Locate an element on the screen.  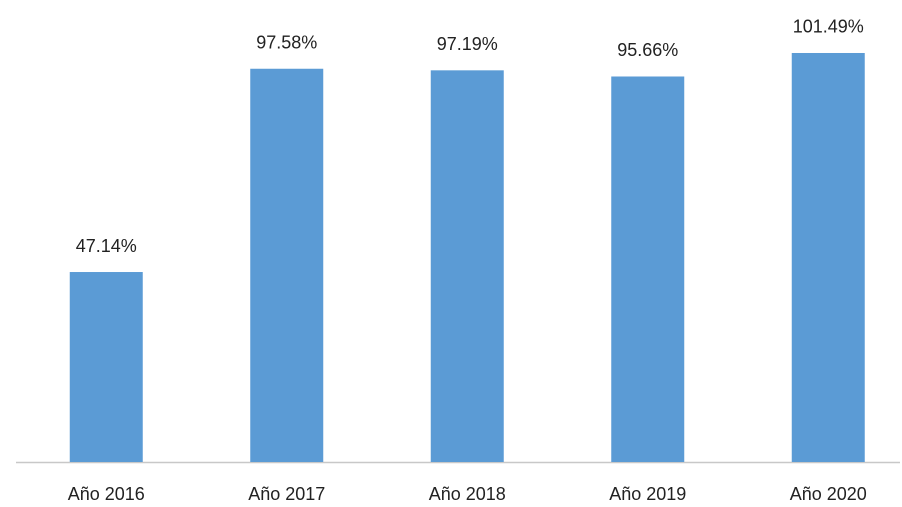
x-tick-label: Año 2018 is located at coordinates (467, 494).